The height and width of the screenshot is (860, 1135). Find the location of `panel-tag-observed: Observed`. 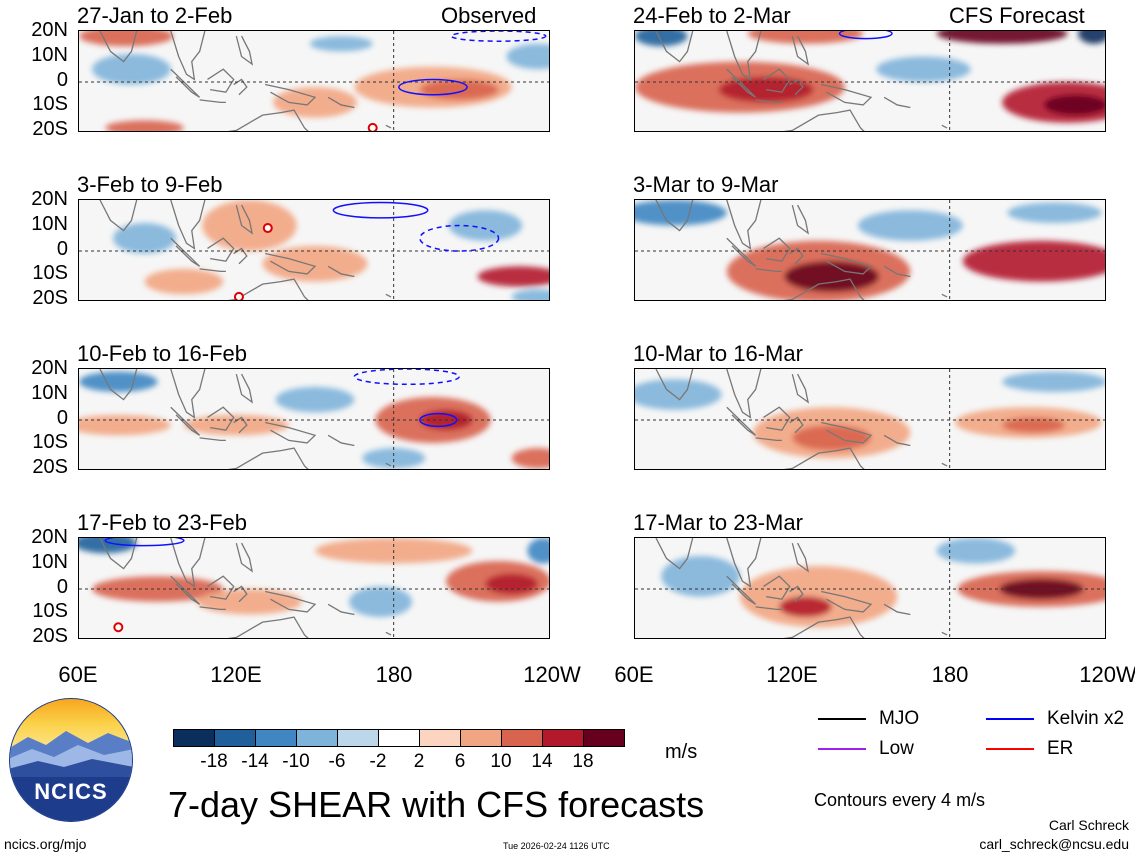

panel-tag-observed: Observed is located at coordinates (489, 15).